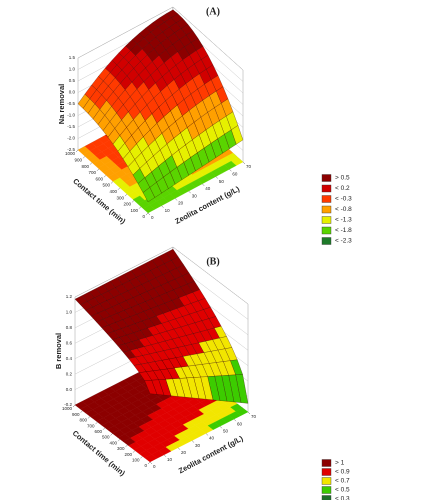 Image resolution: width=426 pixels, height=500 pixels. I want to click on y-tick-label: 20, so click(184, 452).